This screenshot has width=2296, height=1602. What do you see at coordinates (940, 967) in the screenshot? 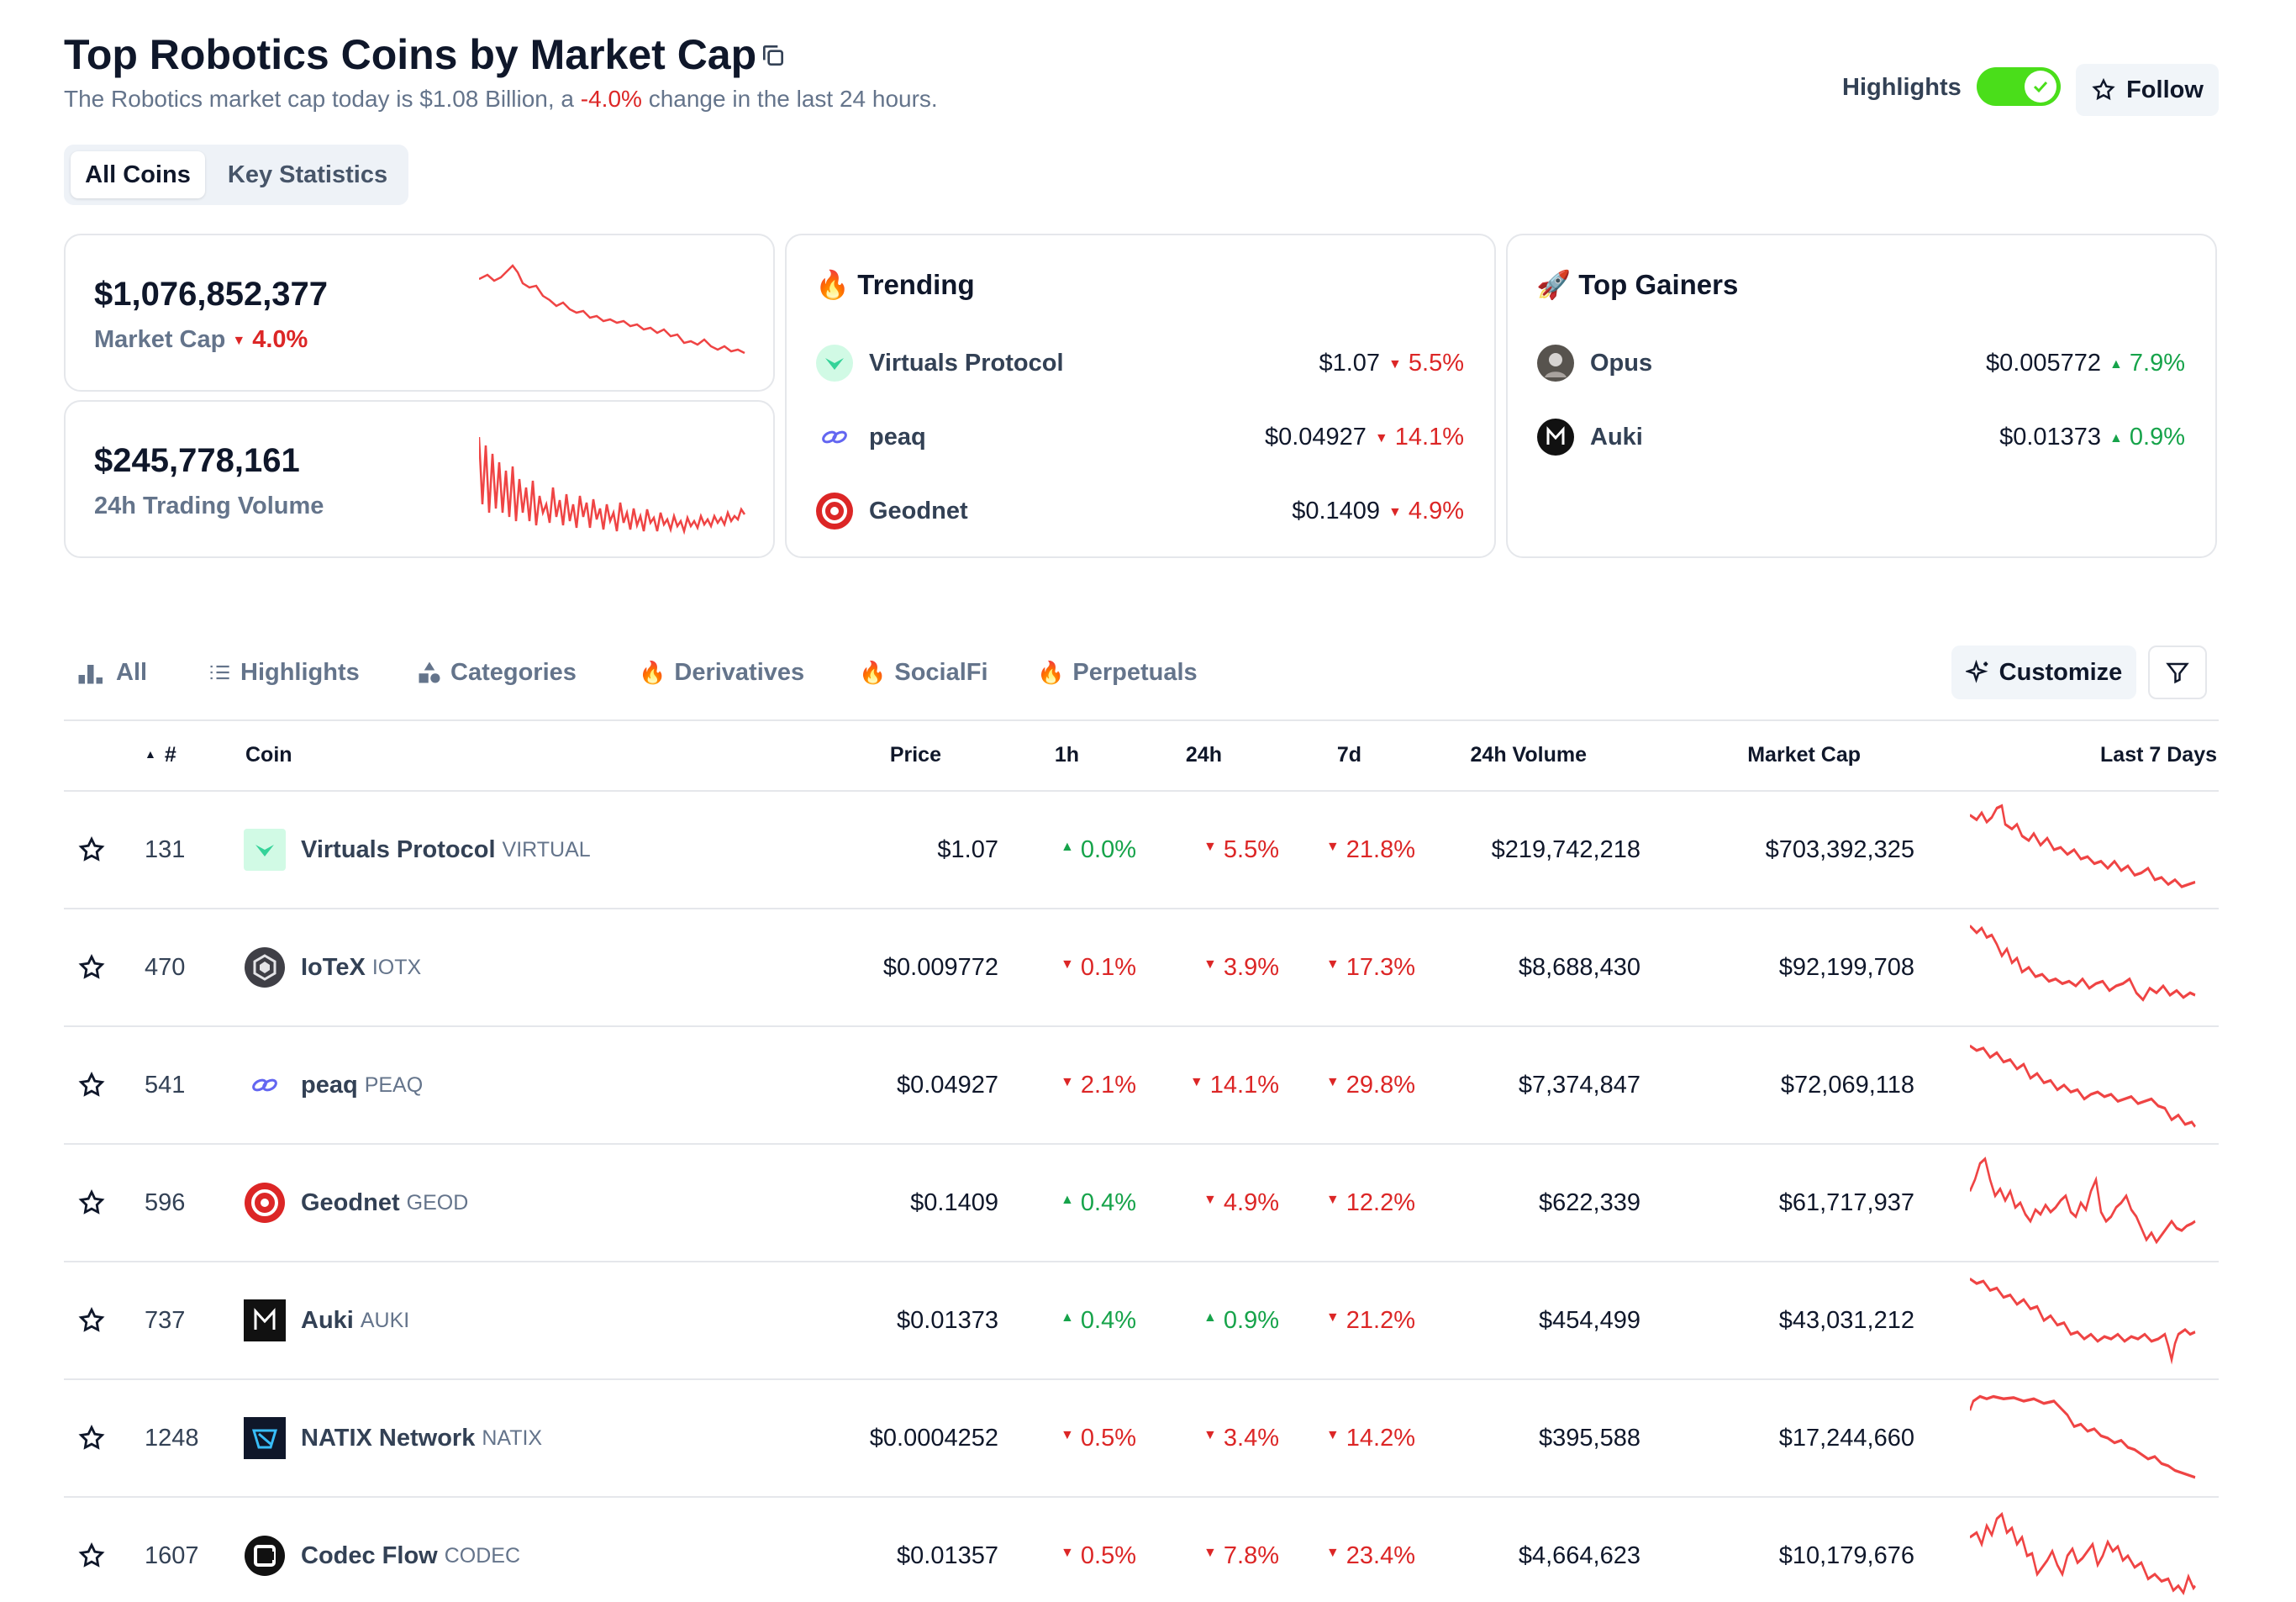
I see `coin-price: $0.009772` at bounding box center [940, 967].